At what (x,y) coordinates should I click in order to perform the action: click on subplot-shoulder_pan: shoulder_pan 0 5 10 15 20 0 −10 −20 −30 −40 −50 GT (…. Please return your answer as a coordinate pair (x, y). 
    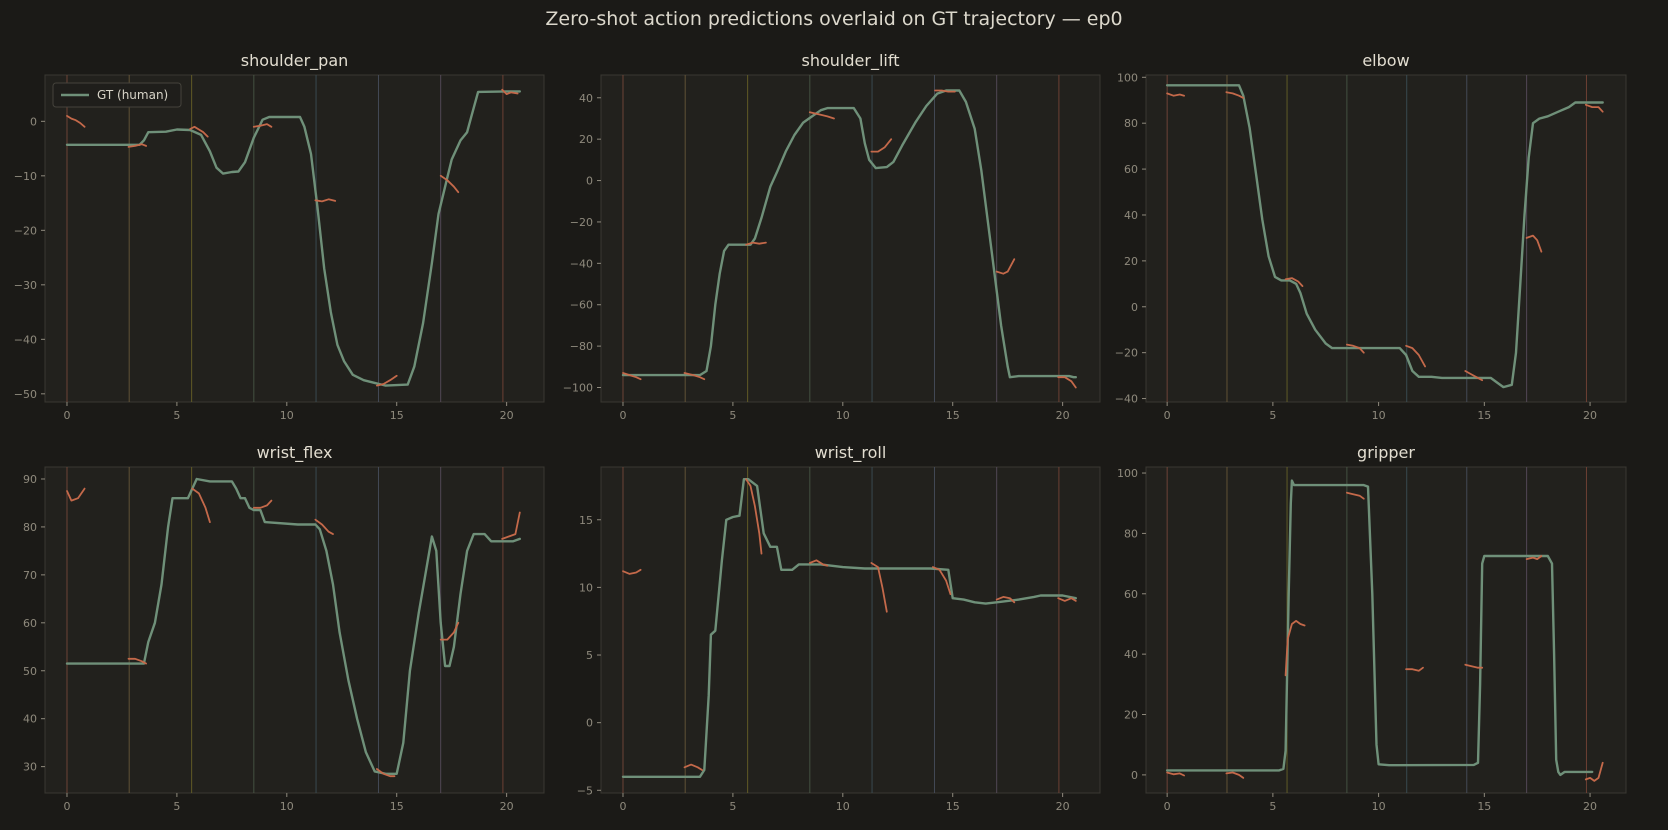
    Looking at the image, I should click on (279, 236).